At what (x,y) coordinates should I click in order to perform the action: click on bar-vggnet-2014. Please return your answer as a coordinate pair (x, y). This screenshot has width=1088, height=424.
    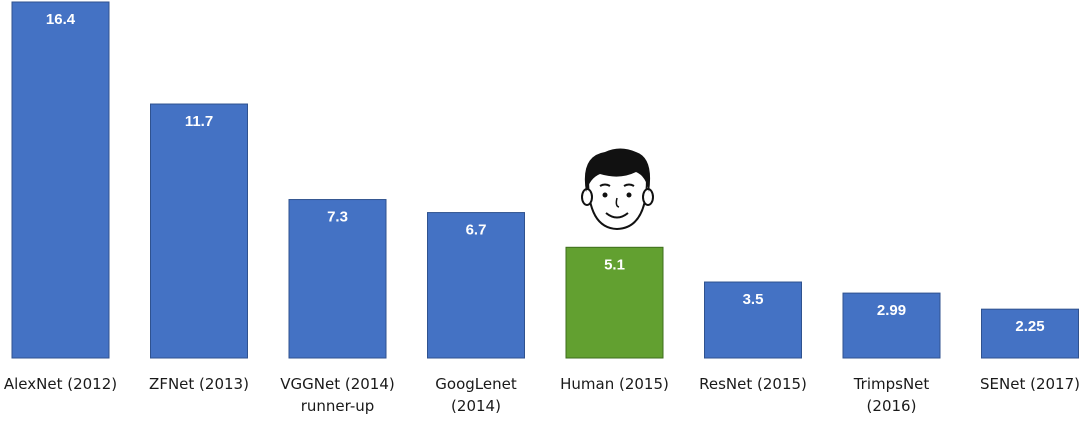
    Looking at the image, I should click on (337, 279).